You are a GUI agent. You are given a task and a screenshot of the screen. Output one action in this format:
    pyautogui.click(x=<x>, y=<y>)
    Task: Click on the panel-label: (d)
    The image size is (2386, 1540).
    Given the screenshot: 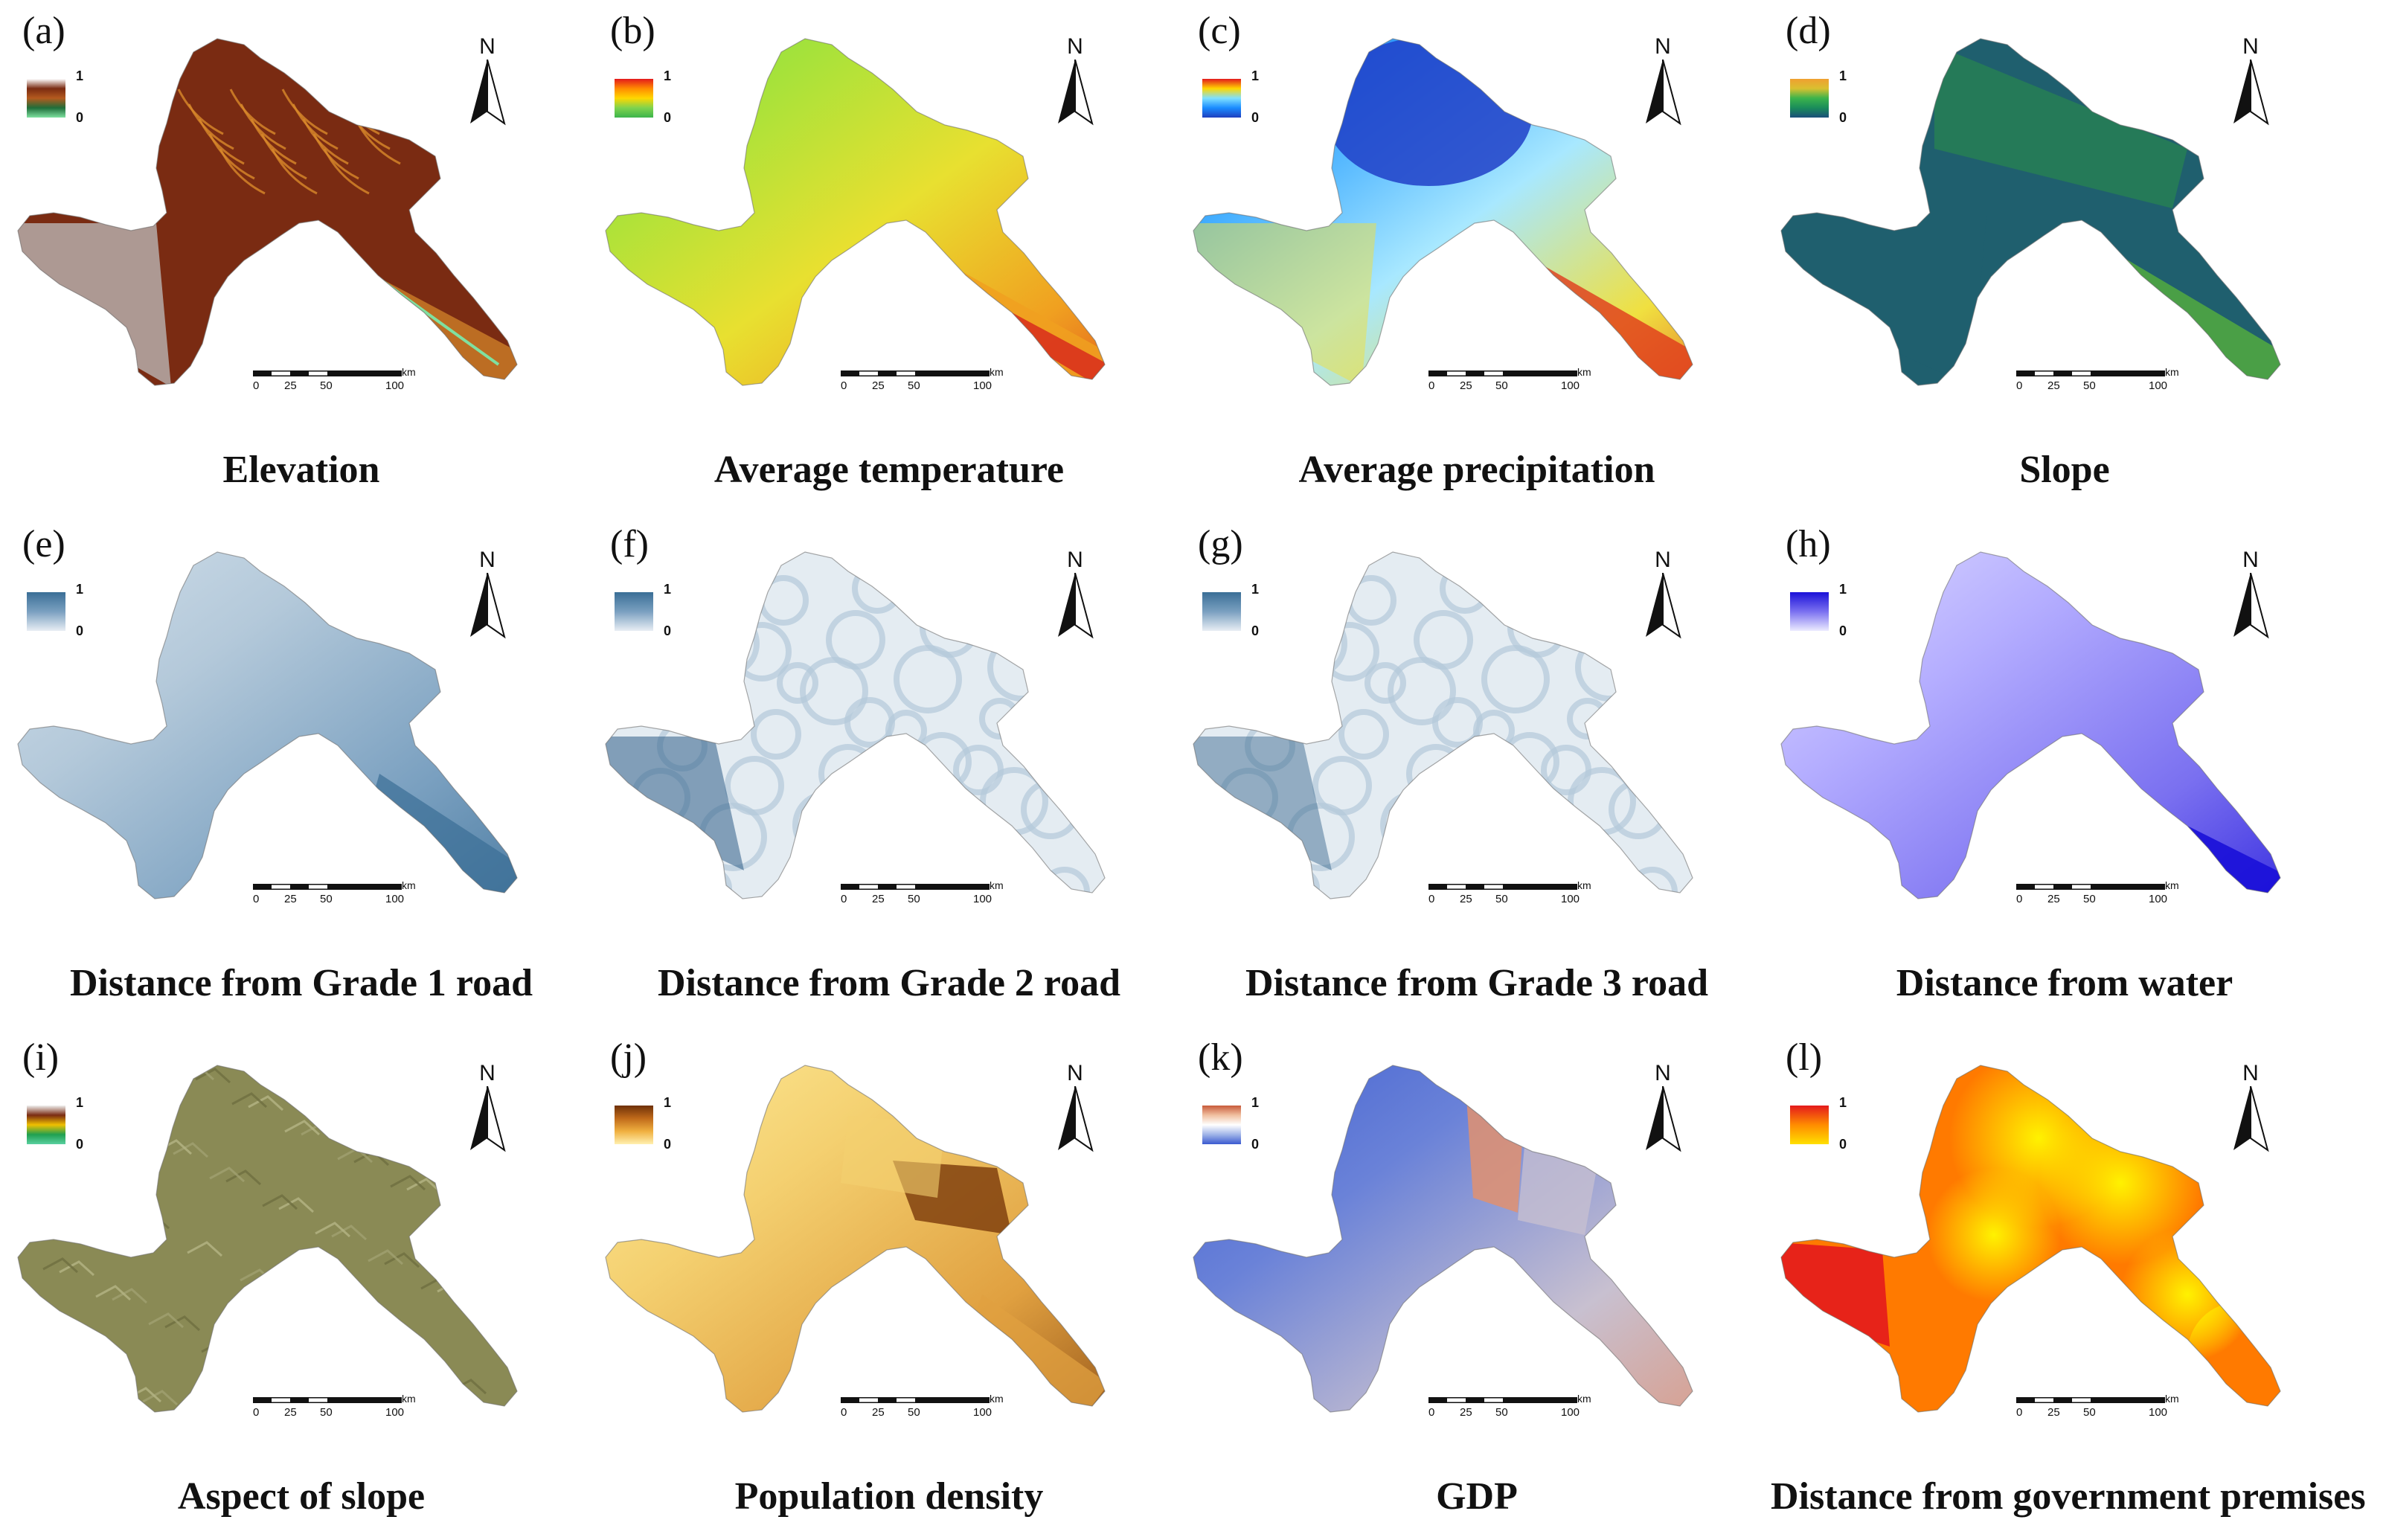 What is the action you would take?
    pyautogui.click(x=1808, y=31)
    